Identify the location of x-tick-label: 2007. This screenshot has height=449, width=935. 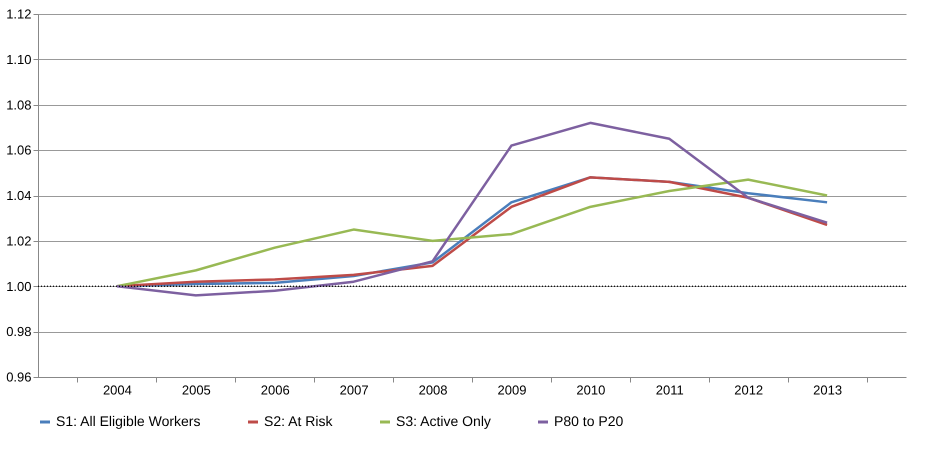
(354, 390).